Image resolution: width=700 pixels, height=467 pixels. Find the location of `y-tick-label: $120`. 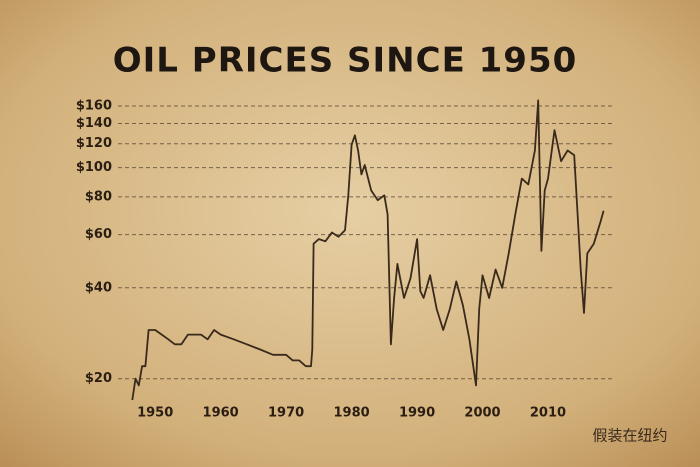

y-tick-label: $120 is located at coordinates (94, 143).